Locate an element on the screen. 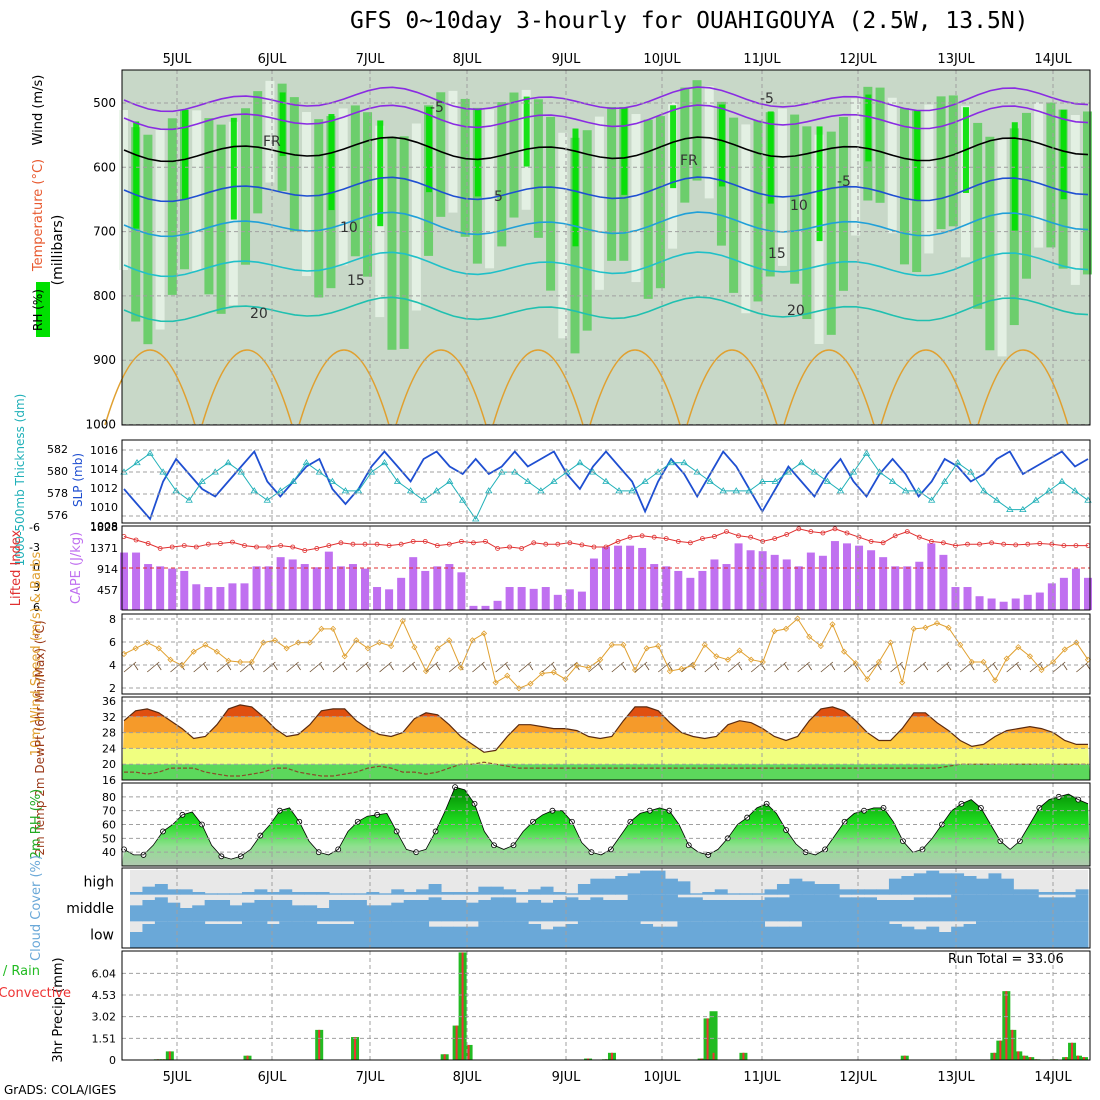  precip-total-legend: Total / Rain is located at coordinates (20, 971).